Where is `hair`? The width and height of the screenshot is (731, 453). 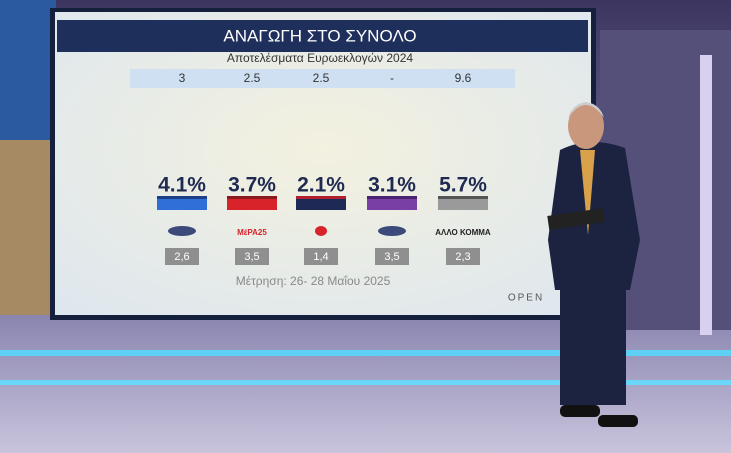
hair is located at coordinates (586, 110).